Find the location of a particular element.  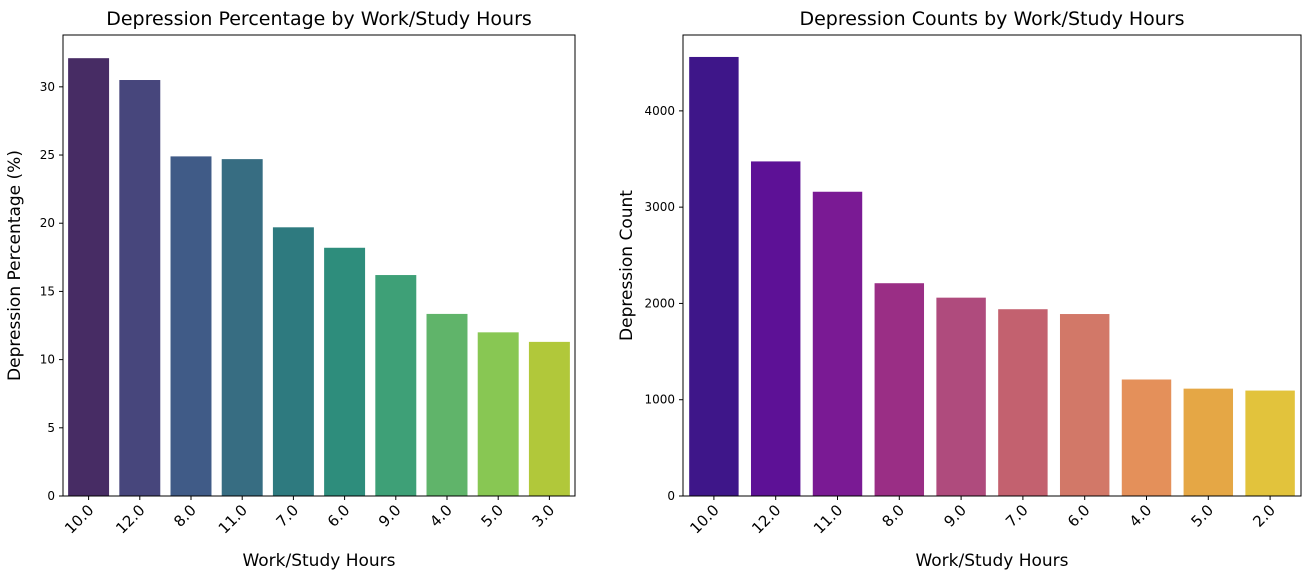

x-axis-ticks: 10.0 12.0 11.0 8.0 9.0 7.0 6.0 4.0 5.0 2.0 is located at coordinates (982, 516).